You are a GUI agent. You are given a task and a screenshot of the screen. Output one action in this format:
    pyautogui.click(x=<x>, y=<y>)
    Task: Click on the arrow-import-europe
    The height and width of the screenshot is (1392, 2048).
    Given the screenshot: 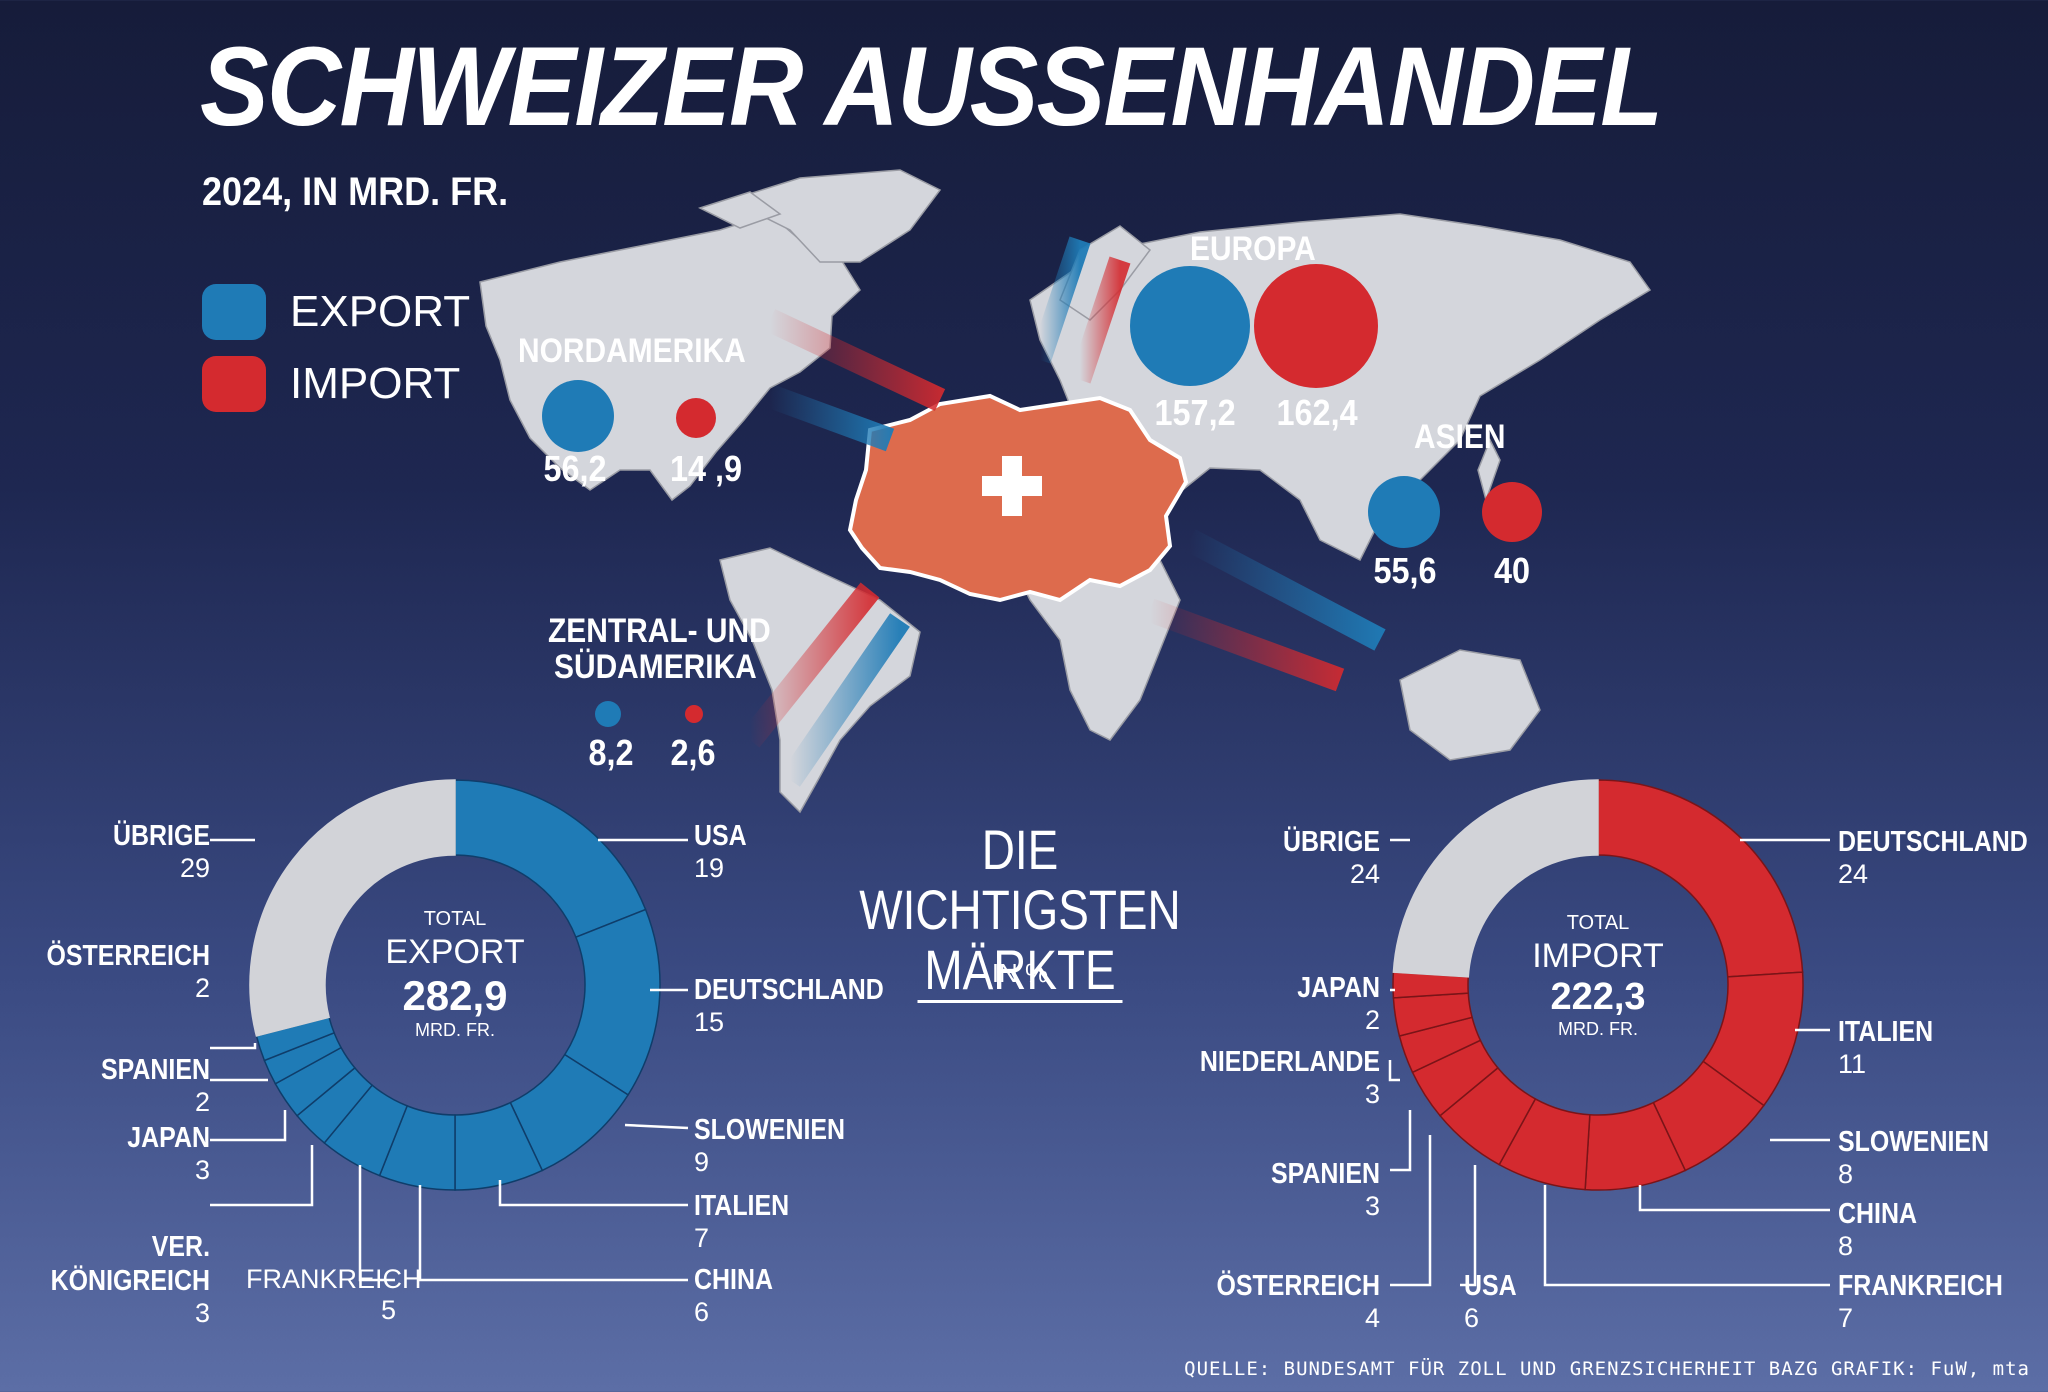 What is the action you would take?
    pyautogui.click(x=1100, y=320)
    